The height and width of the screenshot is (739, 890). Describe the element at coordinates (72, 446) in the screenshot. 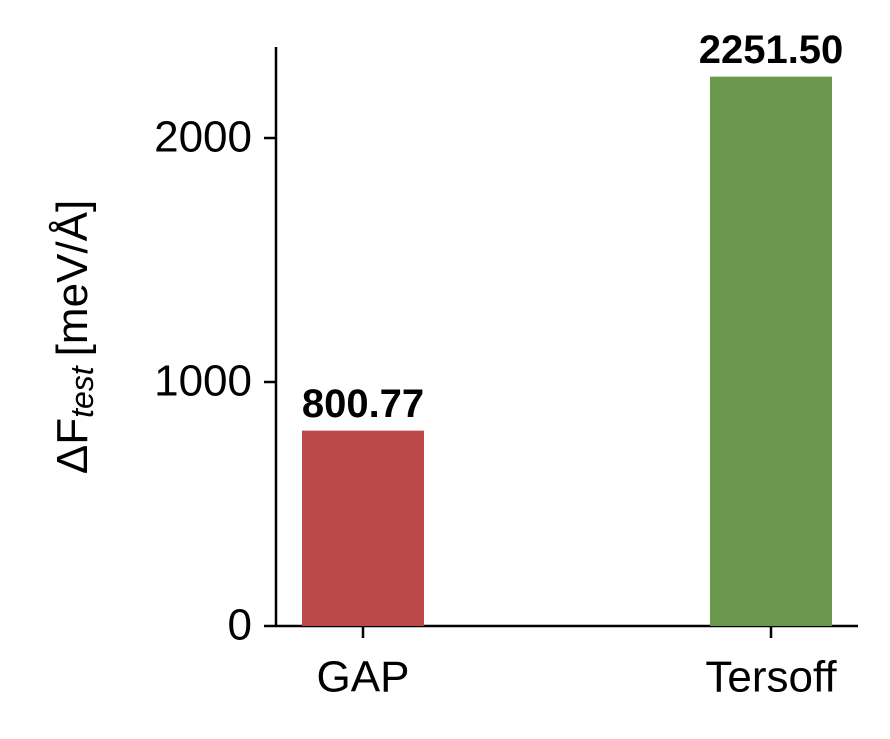

I see `y-label-main: ΔF` at that location.